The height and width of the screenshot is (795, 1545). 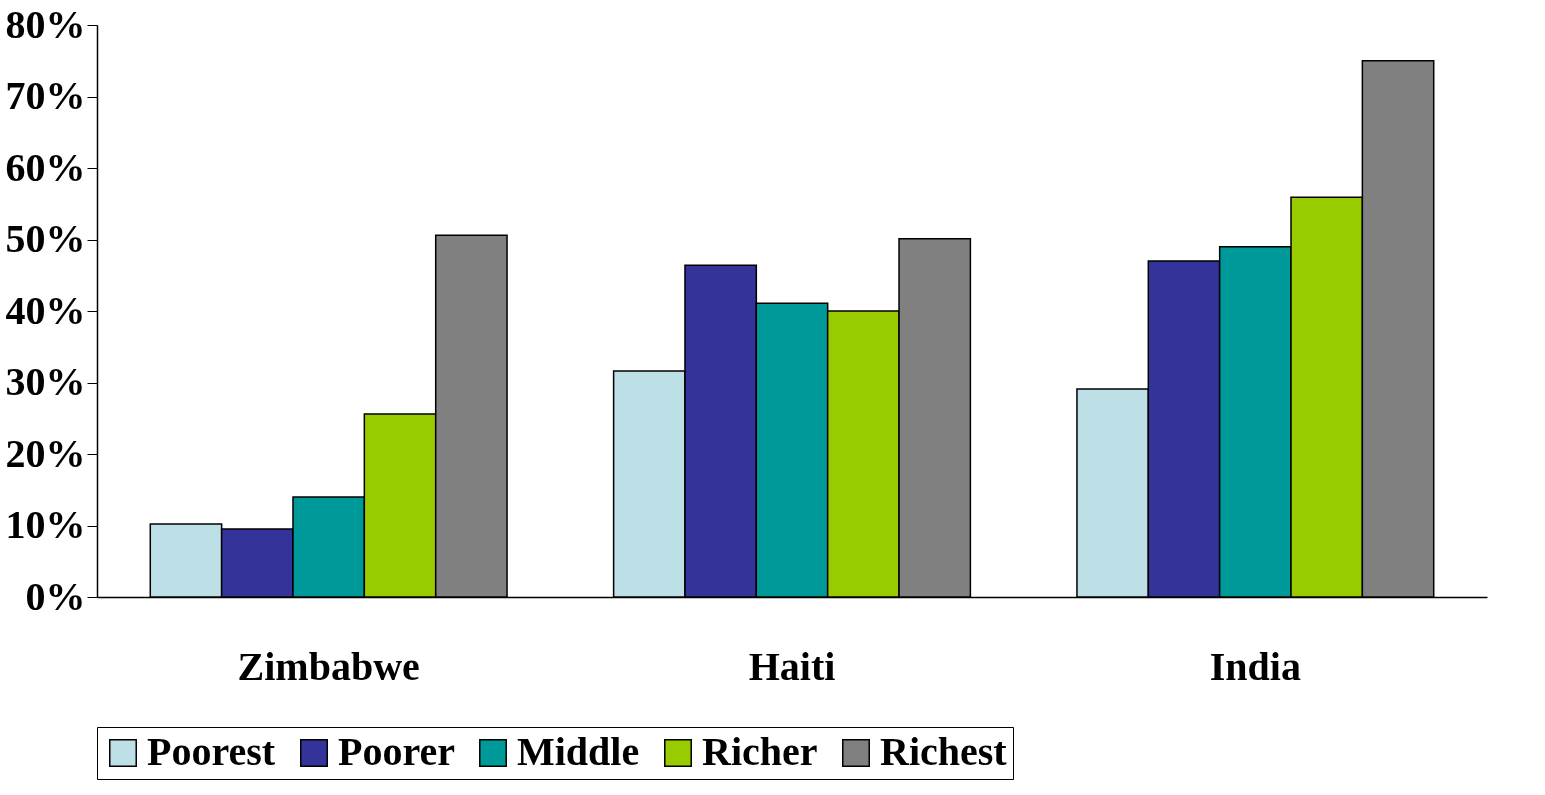 I want to click on y-tick-label: 60%, so click(x=45, y=167).